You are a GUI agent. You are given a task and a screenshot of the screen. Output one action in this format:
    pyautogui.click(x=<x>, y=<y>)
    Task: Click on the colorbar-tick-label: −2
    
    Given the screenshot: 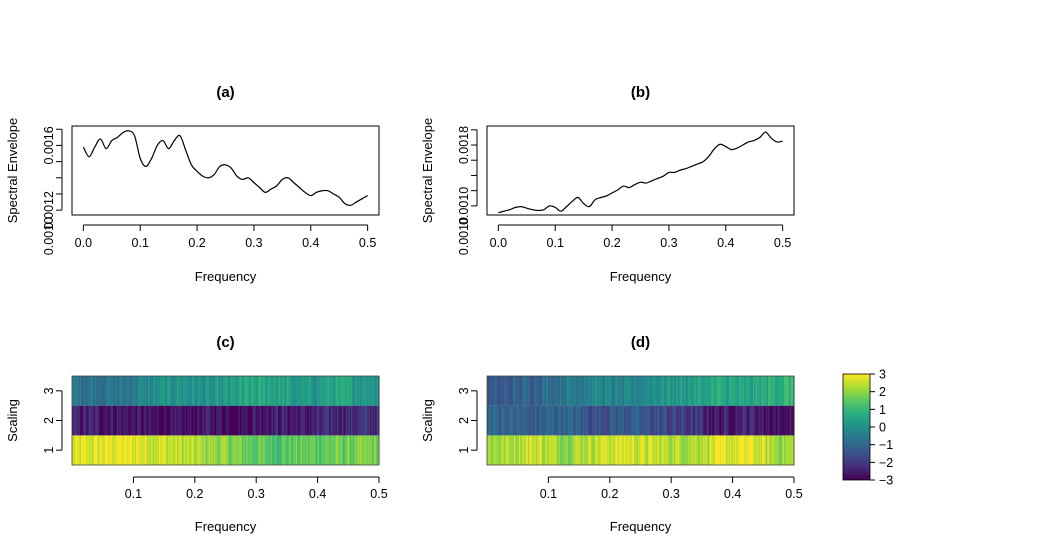 What is the action you would take?
    pyautogui.click(x=886, y=463)
    